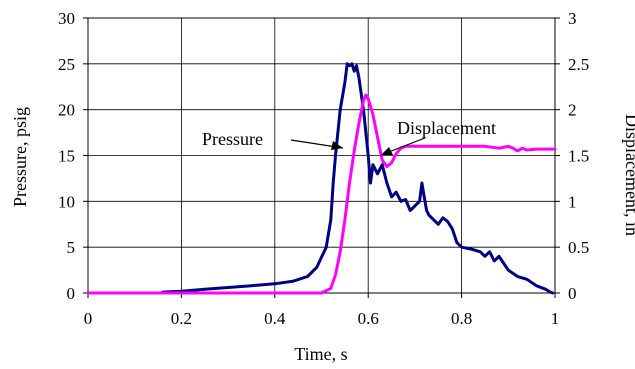 This screenshot has height=369, width=635. I want to click on y-tick-label: 5, so click(71, 247).